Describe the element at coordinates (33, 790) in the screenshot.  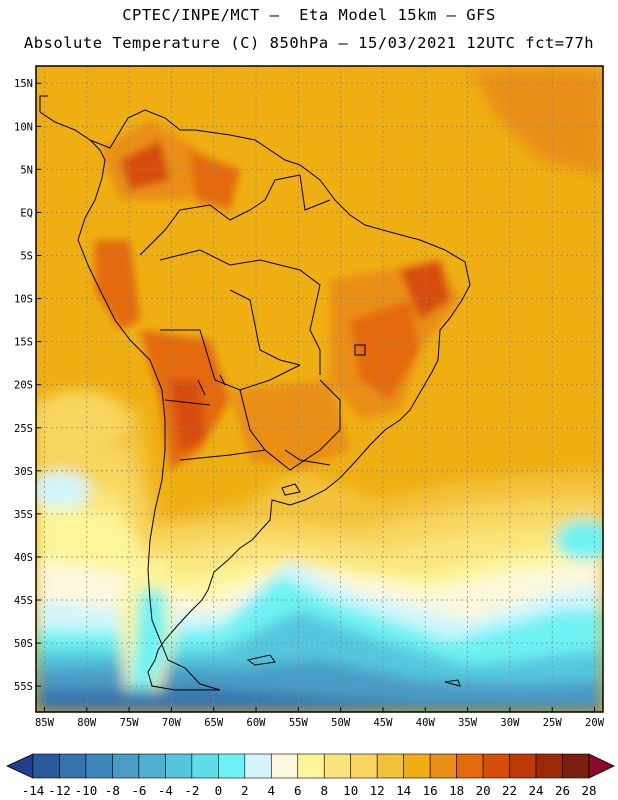
I see `colorbar-label: -14` at that location.